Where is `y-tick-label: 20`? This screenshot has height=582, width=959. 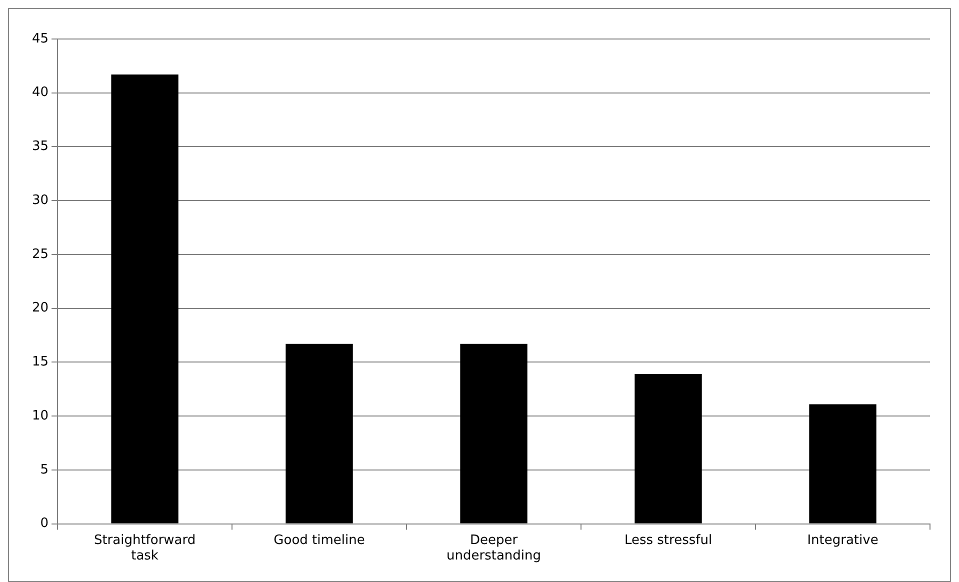
y-tick-label: 20 is located at coordinates (40, 308).